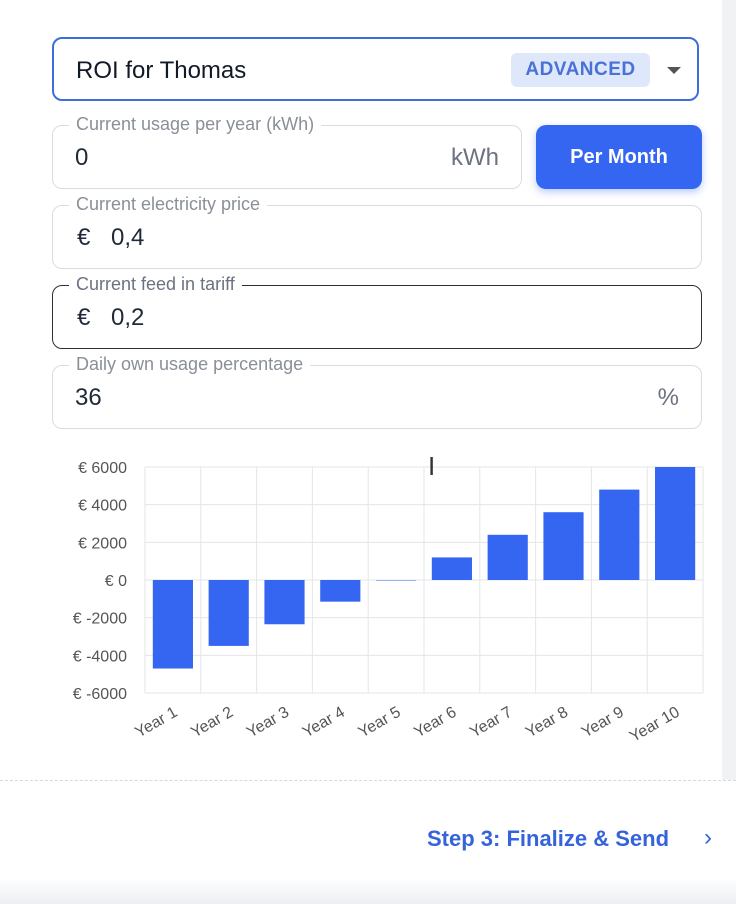 This screenshot has height=904, width=736. What do you see at coordinates (380, 723) in the screenshot?
I see `x-tick-label: Year 5` at bounding box center [380, 723].